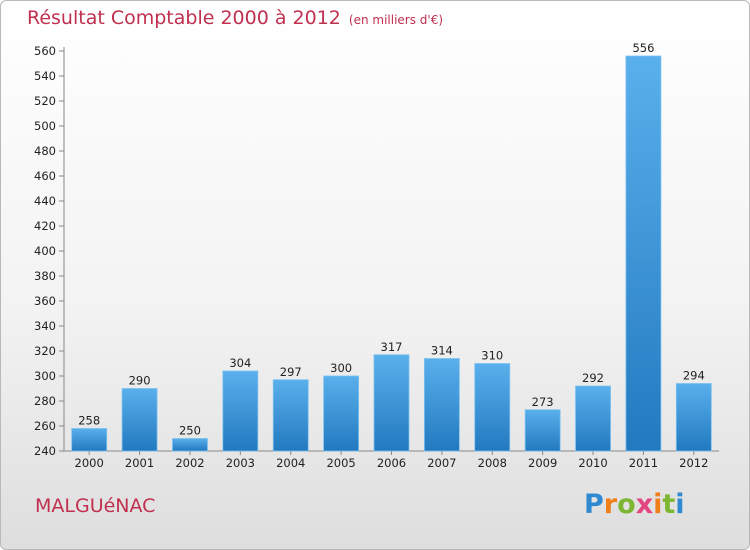 Image resolution: width=750 pixels, height=550 pixels. I want to click on data-label: 273, so click(543, 402).